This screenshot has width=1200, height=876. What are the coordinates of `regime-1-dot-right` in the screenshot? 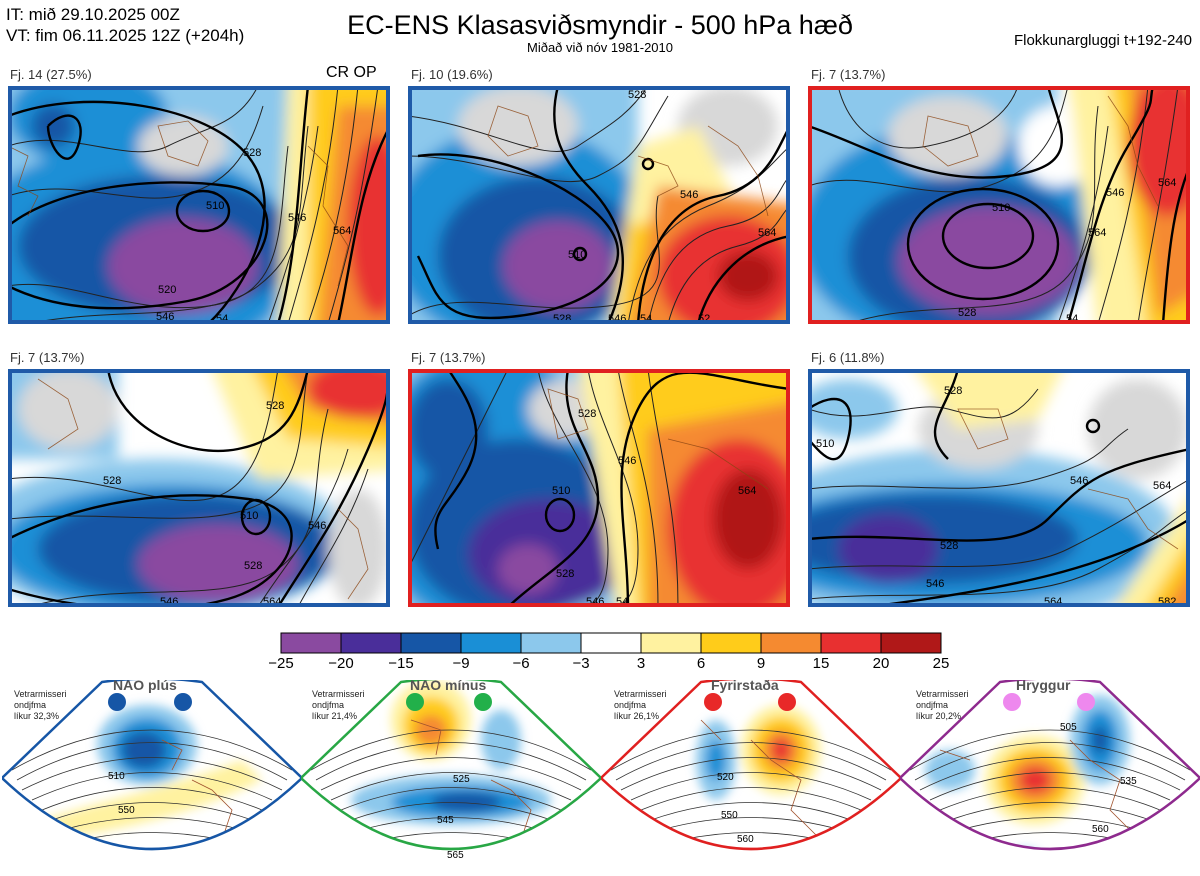 It's located at (183, 702).